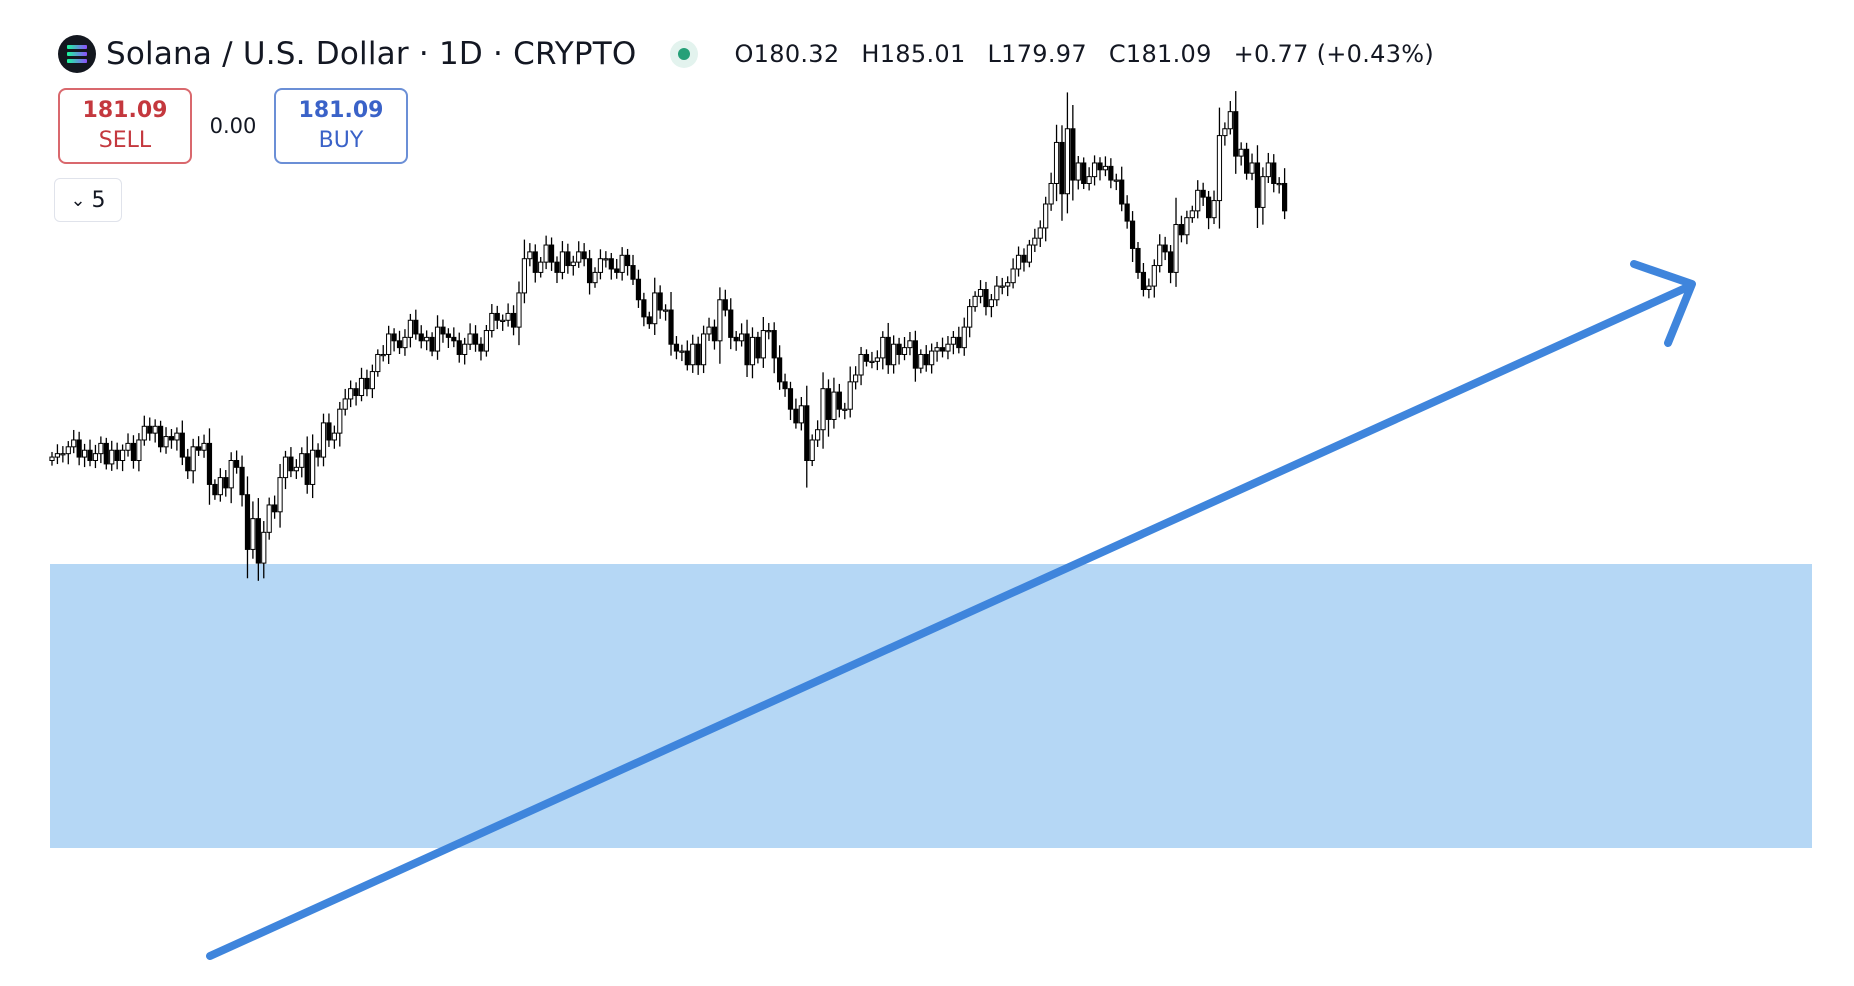 Image resolution: width=1854 pixels, height=986 pixels. Describe the element at coordinates (341, 126) in the screenshot. I see `buy-button: 181.09 BUY` at that location.